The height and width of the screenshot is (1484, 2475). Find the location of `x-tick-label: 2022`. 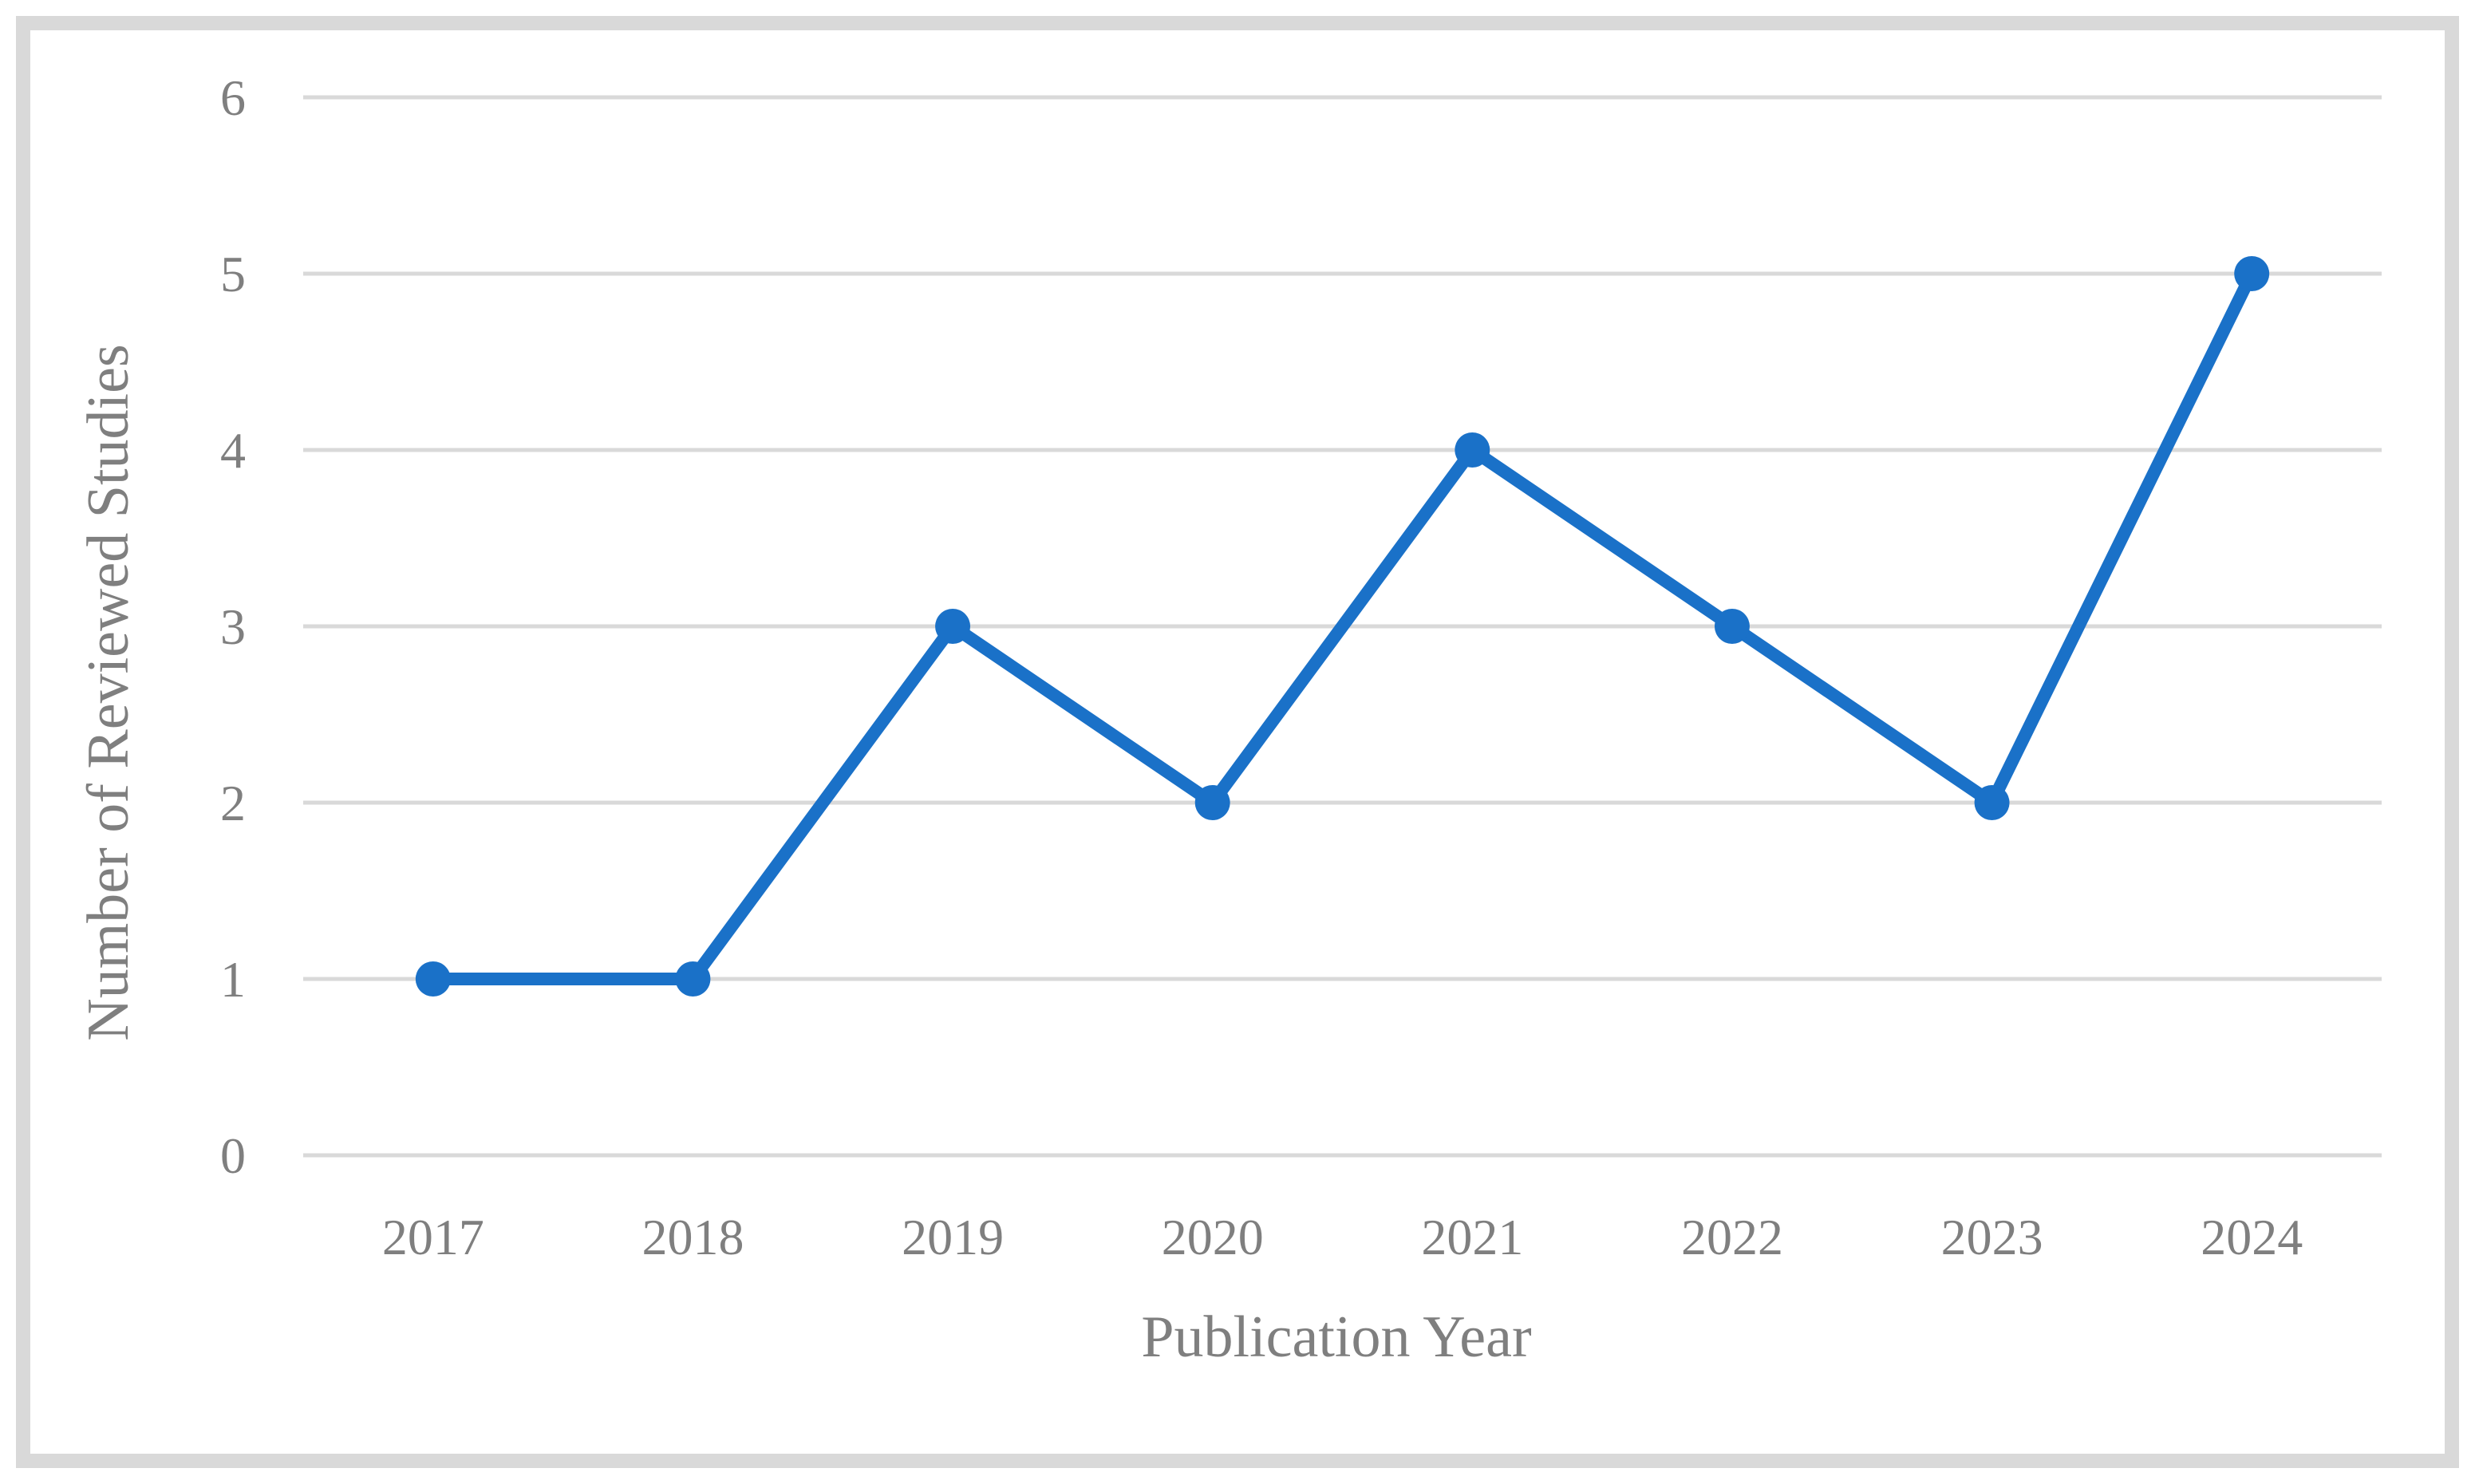

x-tick-label: 2022 is located at coordinates (1732, 1237).